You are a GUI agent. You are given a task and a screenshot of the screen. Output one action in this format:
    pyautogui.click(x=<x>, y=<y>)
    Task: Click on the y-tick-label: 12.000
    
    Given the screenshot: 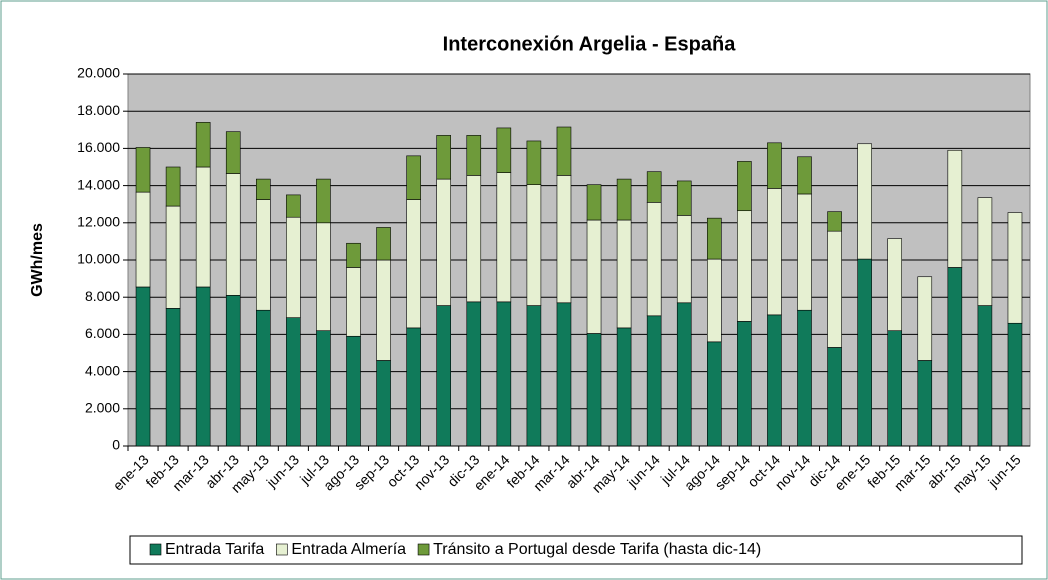 What is the action you would take?
    pyautogui.click(x=98, y=222)
    